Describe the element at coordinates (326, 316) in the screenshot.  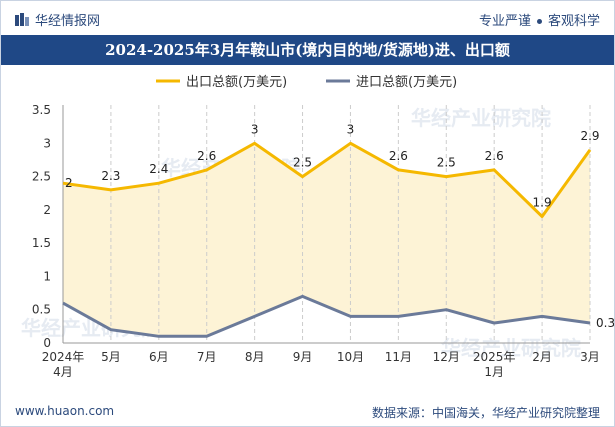
I see `series-line-import` at that location.